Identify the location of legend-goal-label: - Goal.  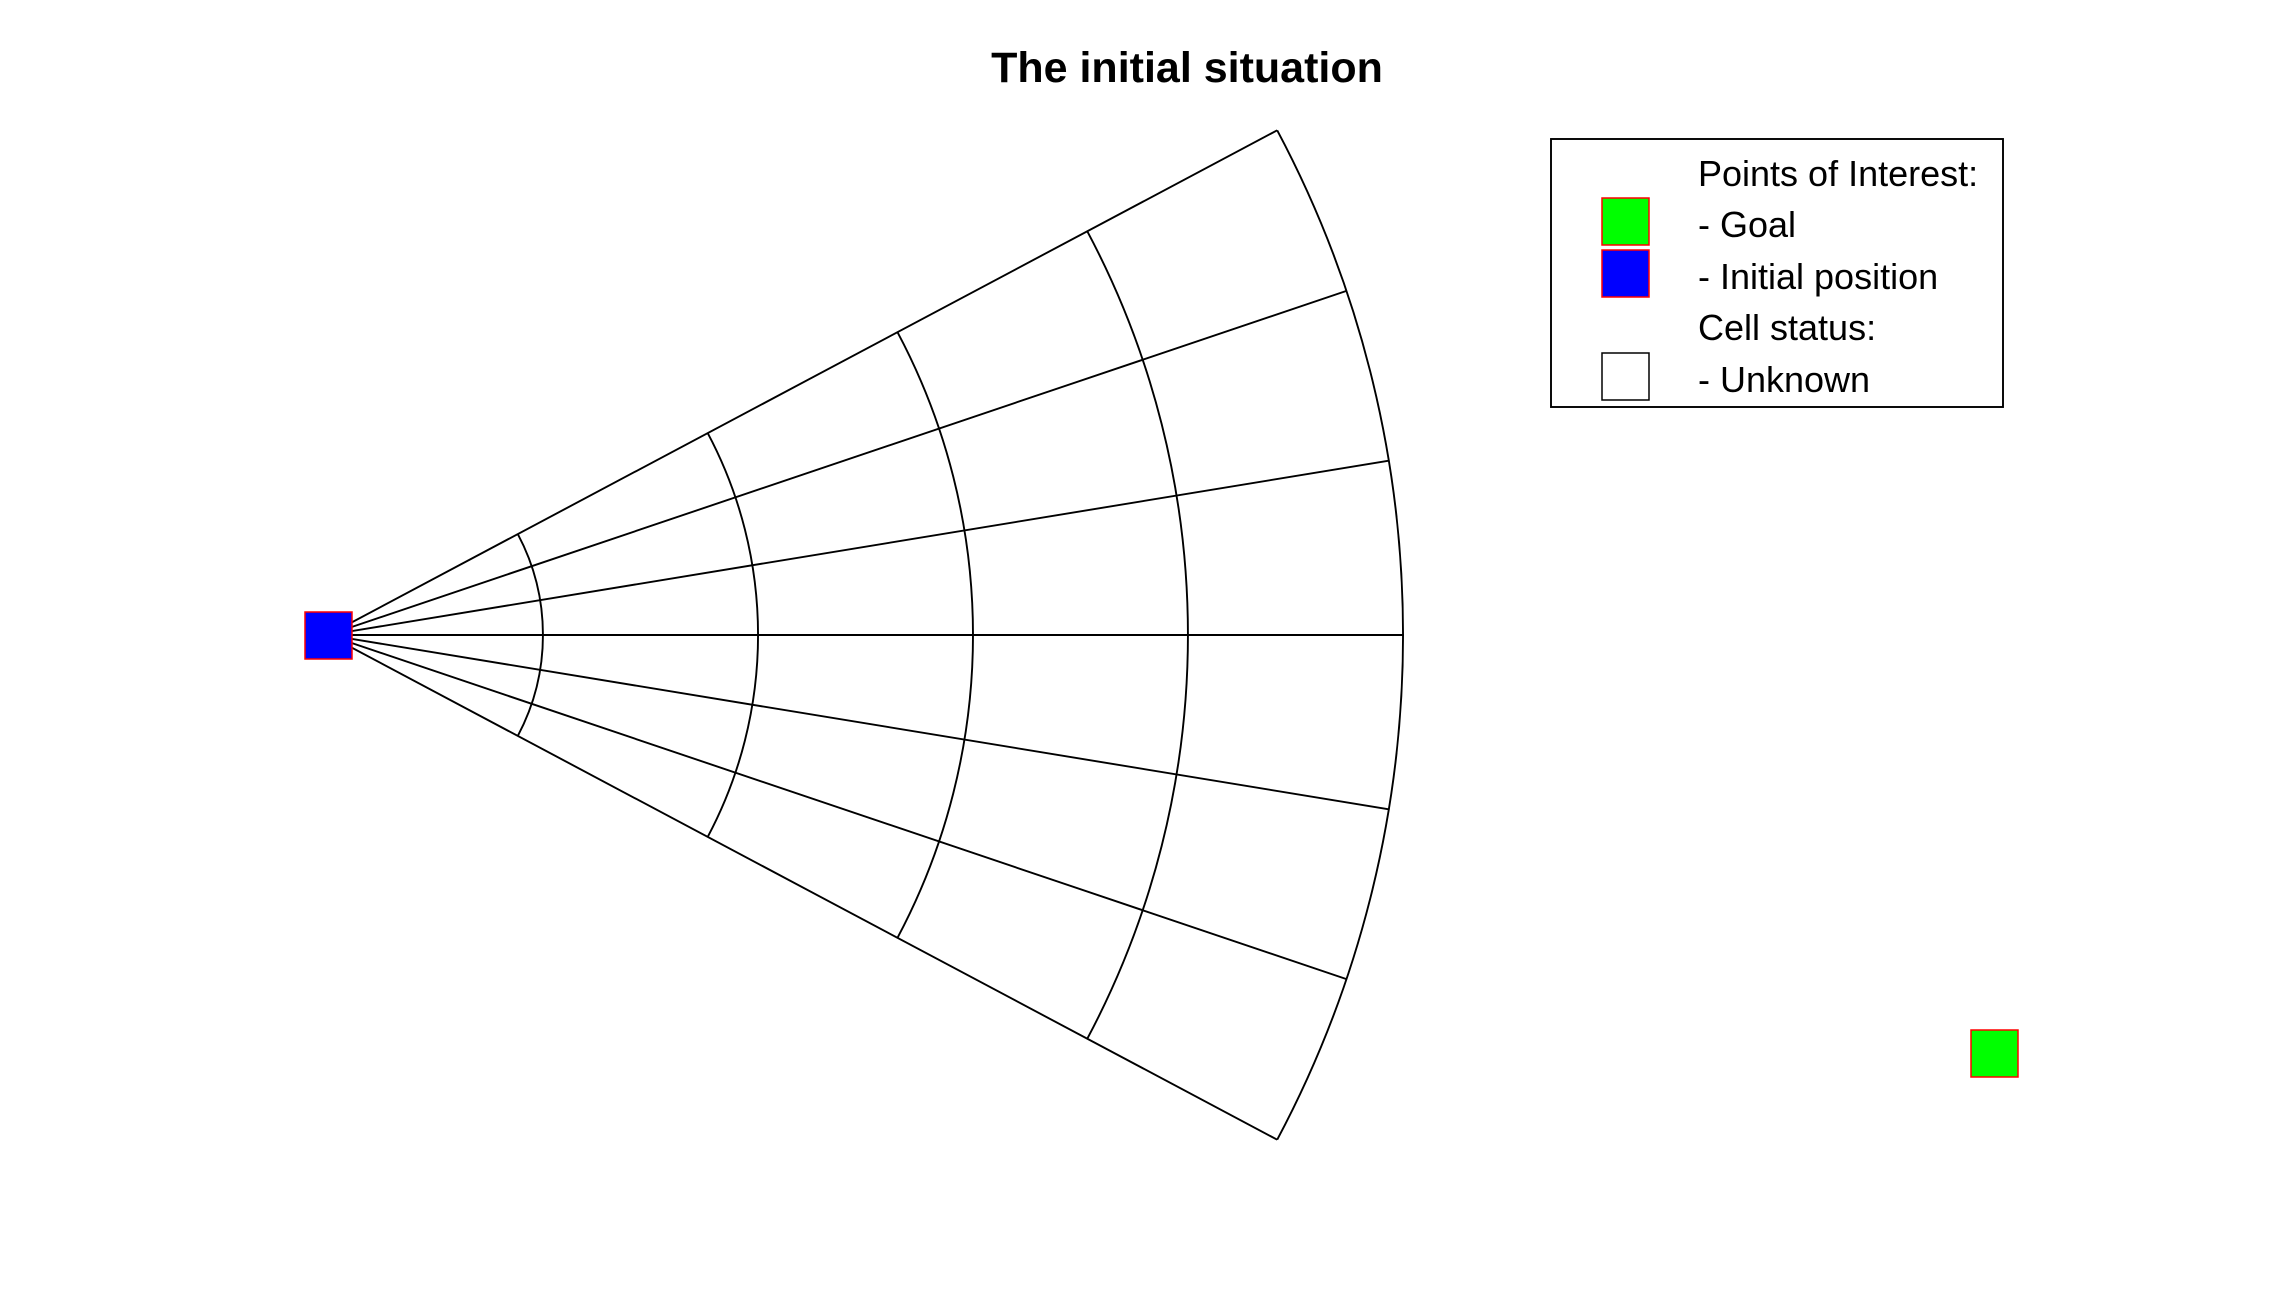
(1747, 224).